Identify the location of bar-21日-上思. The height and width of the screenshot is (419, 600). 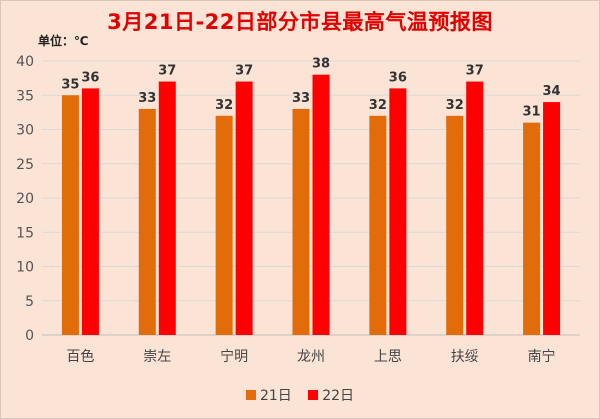
(378, 225).